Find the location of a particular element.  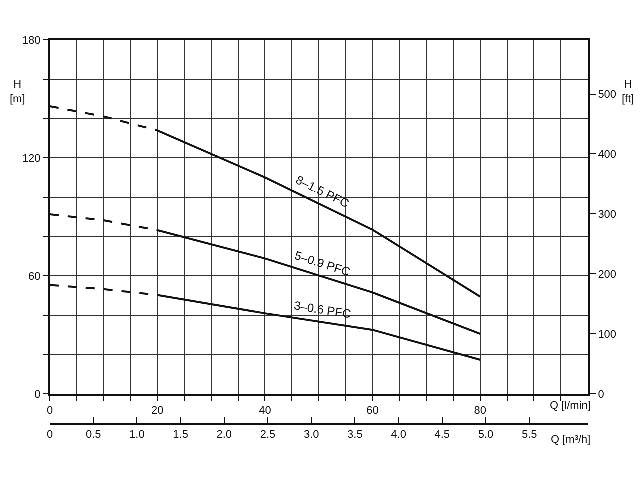

x-tick-label: 60 is located at coordinates (372, 411).